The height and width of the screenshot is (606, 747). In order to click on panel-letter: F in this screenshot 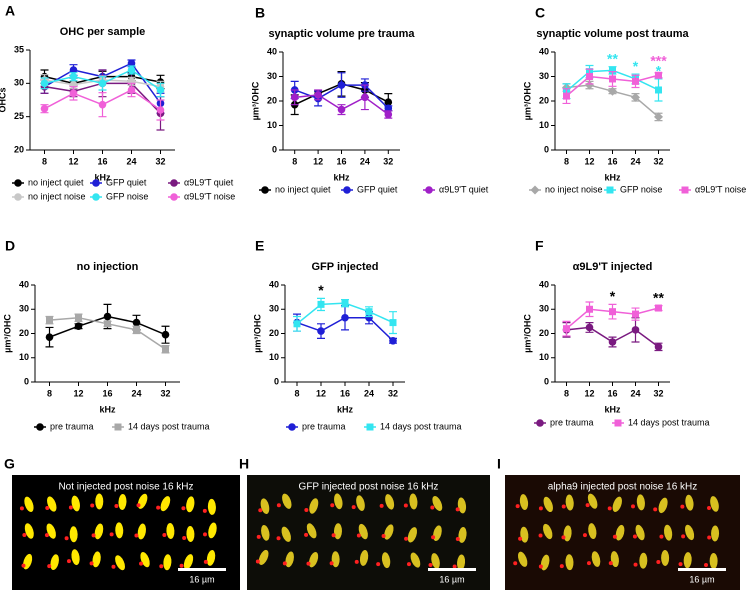, I will do `click(539, 246)`.